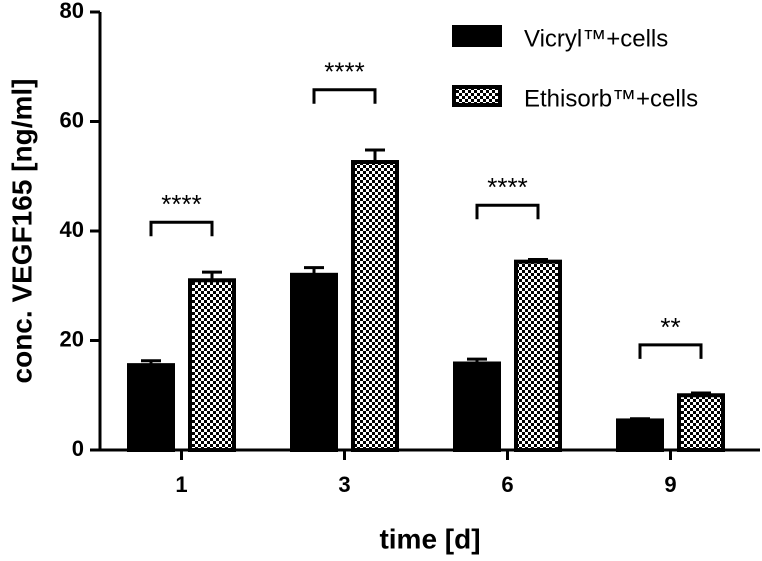 The width and height of the screenshot is (762, 561). What do you see at coordinates (670, 327) in the screenshot?
I see `significance-label: **` at bounding box center [670, 327].